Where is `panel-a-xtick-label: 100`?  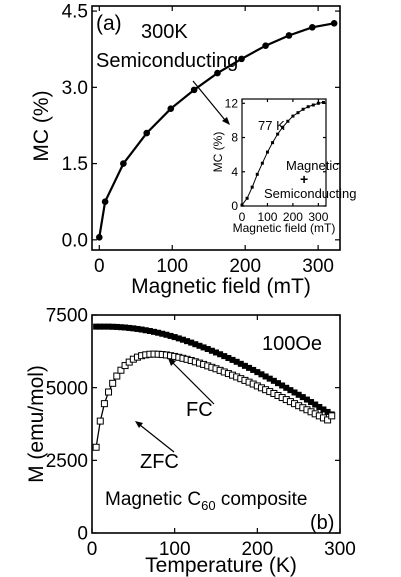 panel-a-xtick-label: 100 is located at coordinates (172, 266).